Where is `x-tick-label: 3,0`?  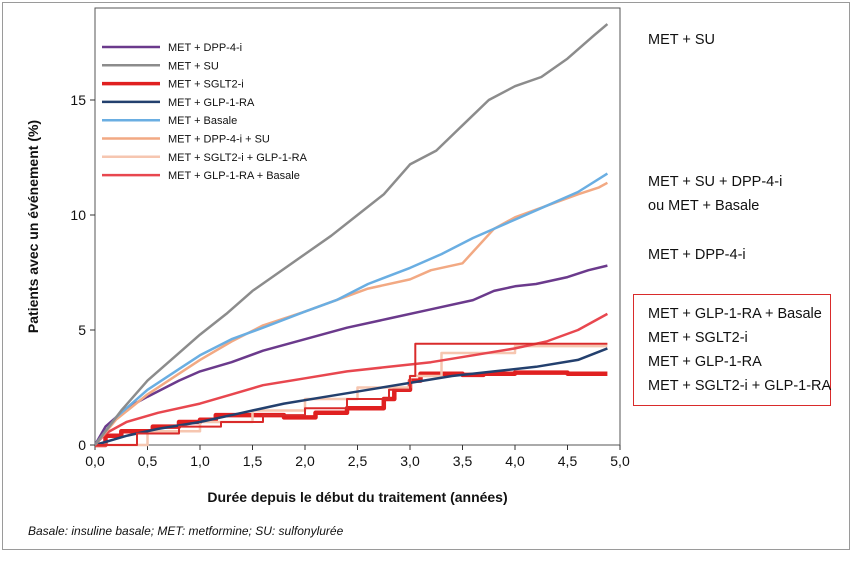 x-tick-label: 3,0 is located at coordinates (410, 461).